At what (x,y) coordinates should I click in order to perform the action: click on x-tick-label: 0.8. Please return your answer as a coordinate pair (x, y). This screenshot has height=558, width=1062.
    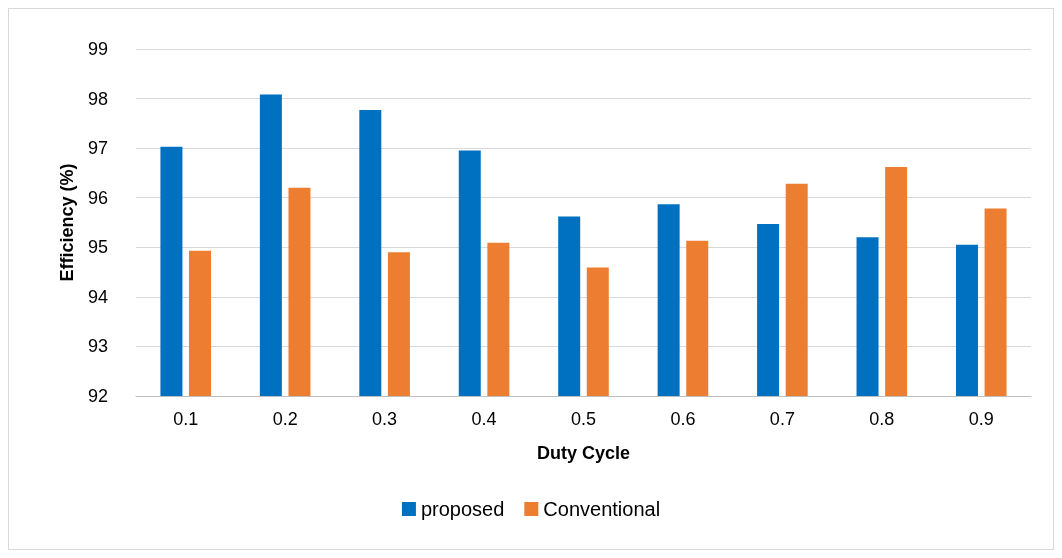
    Looking at the image, I should click on (882, 419).